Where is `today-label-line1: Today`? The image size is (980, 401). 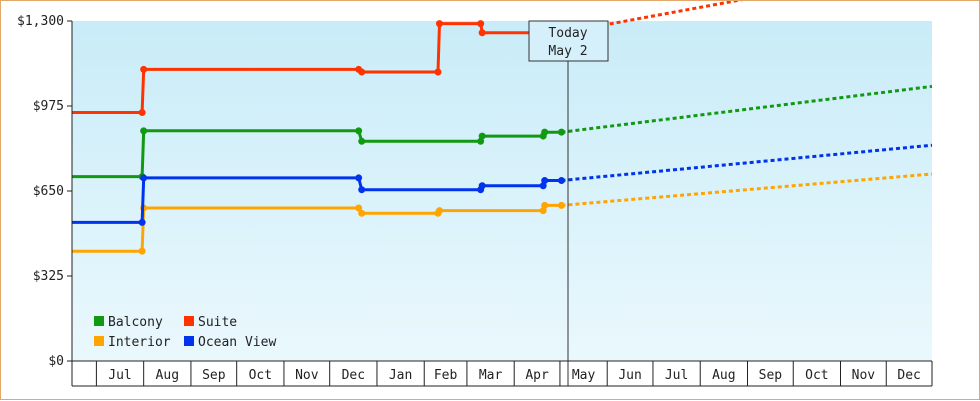
today-label-line1: Today is located at coordinates (567, 33).